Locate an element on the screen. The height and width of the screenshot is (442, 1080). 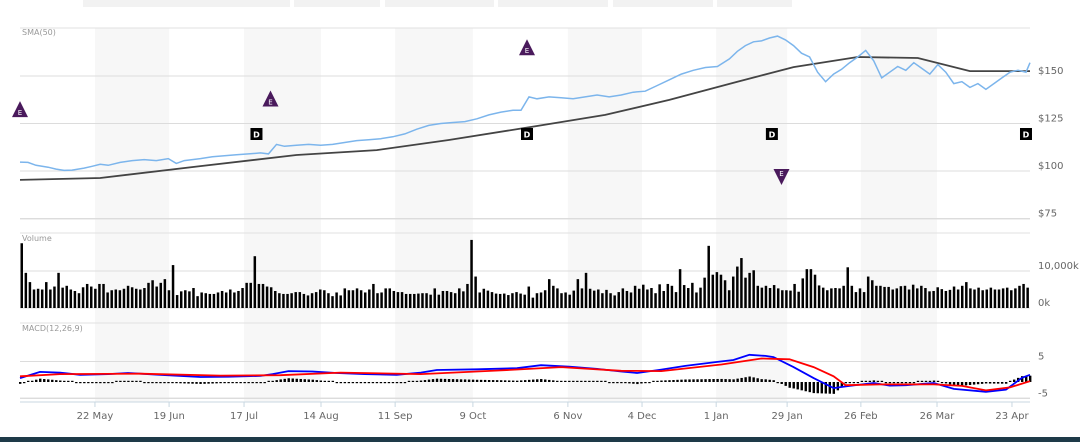
x-axis-label: 29 Jan is located at coordinates (786, 416).